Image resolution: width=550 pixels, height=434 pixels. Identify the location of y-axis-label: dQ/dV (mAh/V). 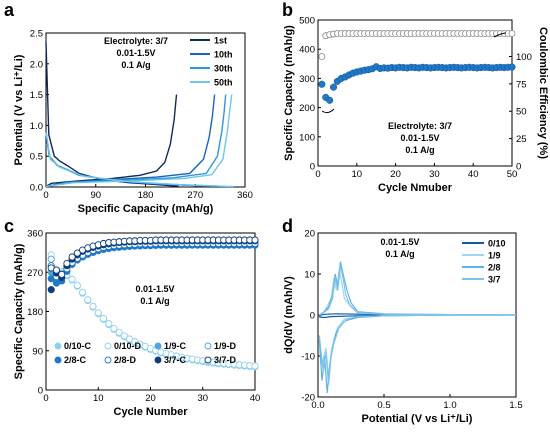
(289, 315).